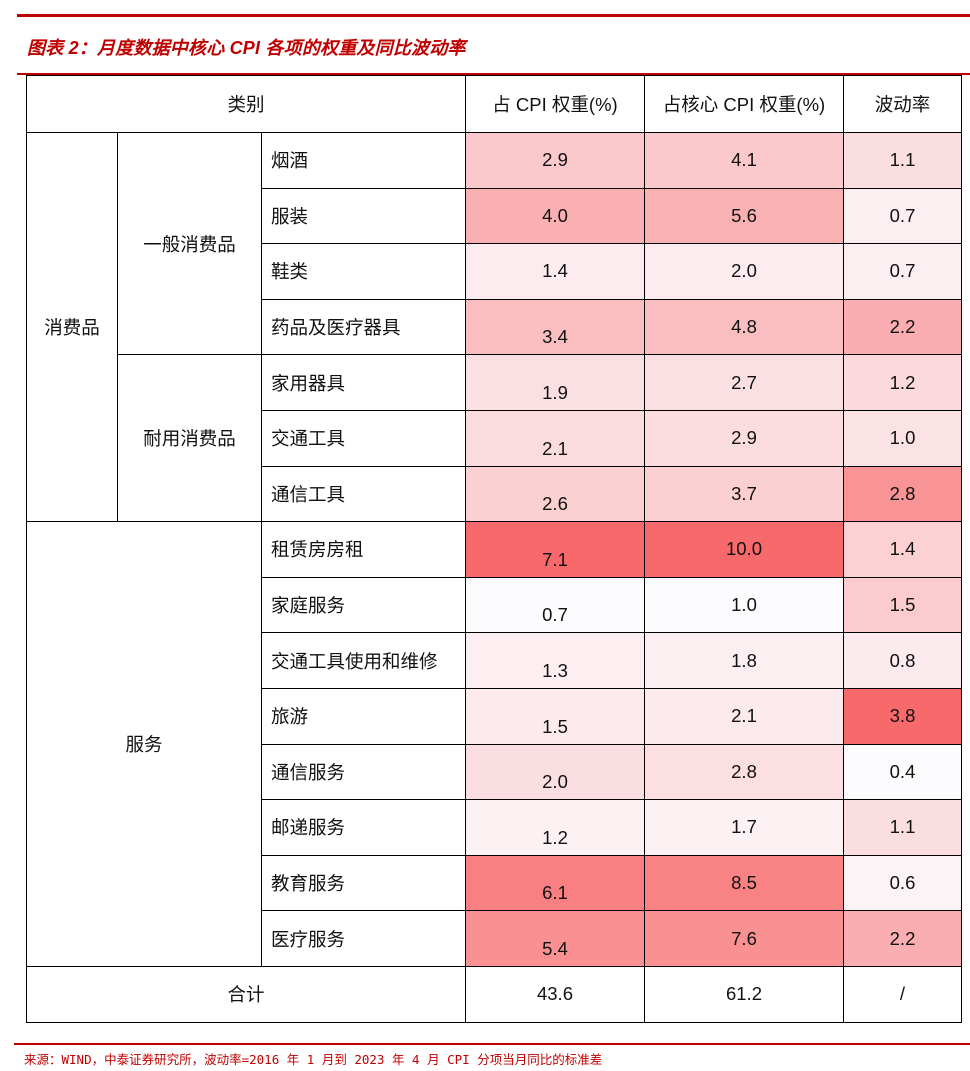 The image size is (970, 1071). Describe the element at coordinates (363, 883) in the screenshot. I see `item-label: 教育服务` at that location.